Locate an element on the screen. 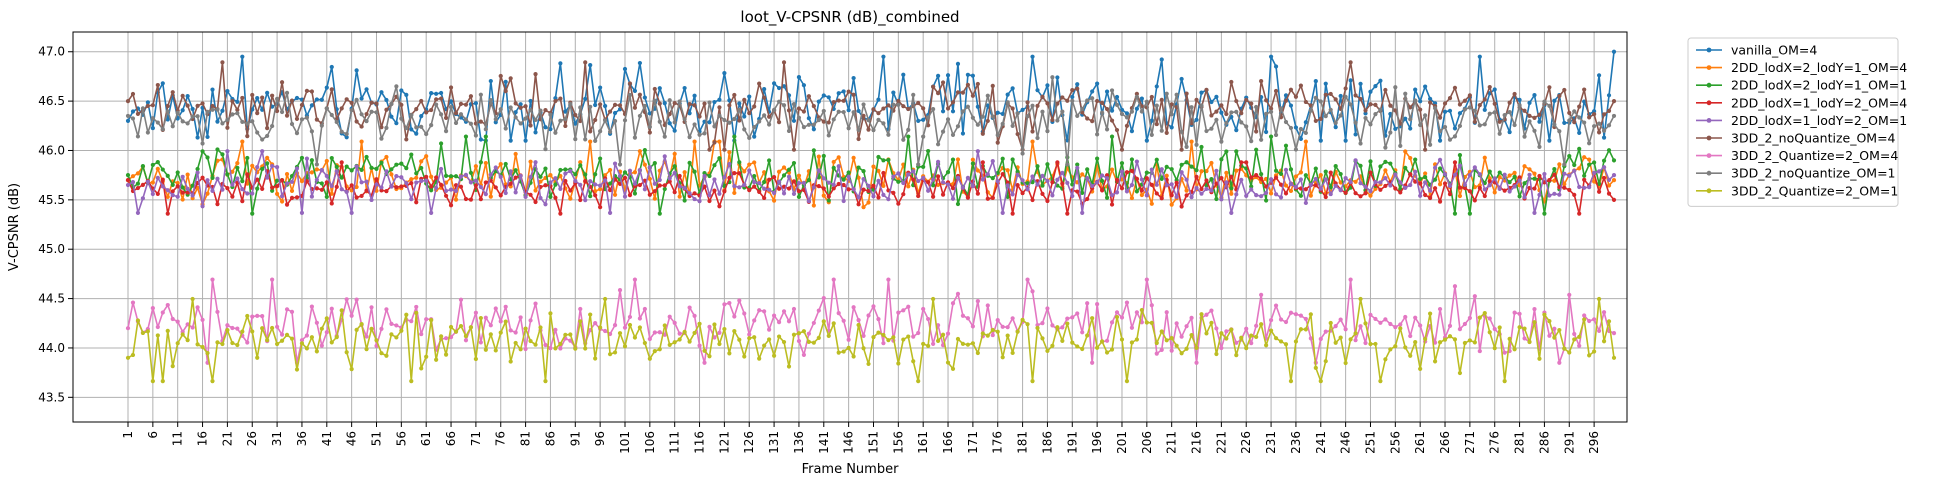 Image resolution: width=1944 pixels, height=488 pixels. x-tick-label: 256 is located at coordinates (1395, 442).